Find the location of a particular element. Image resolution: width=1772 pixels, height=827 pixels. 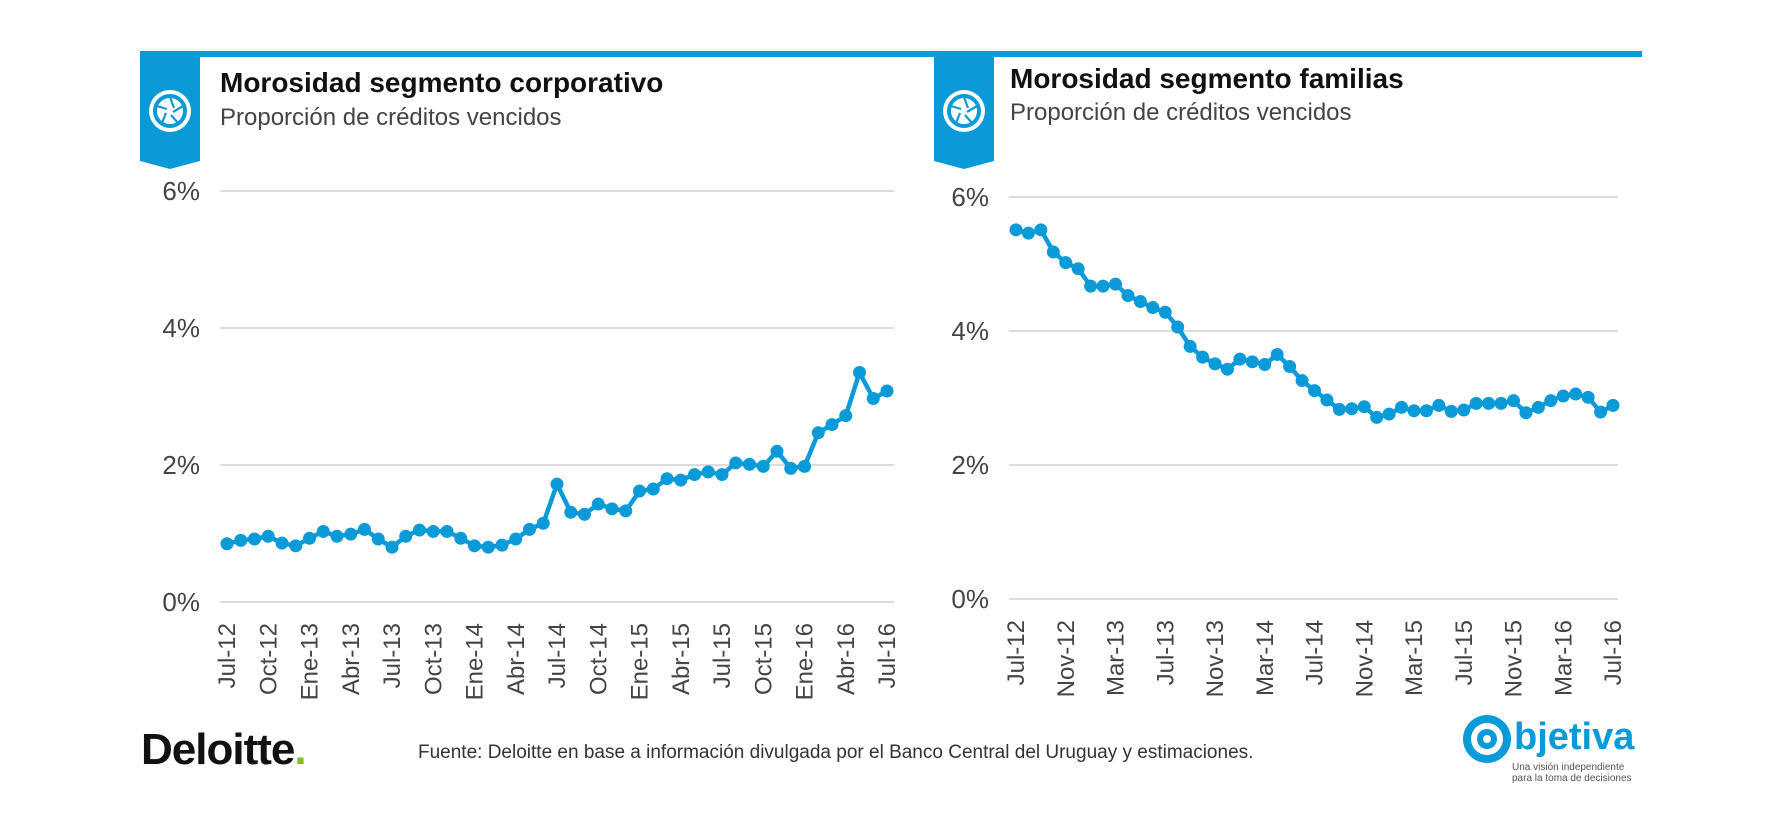

familias-y-tick-label: 6% is located at coordinates (970, 197).